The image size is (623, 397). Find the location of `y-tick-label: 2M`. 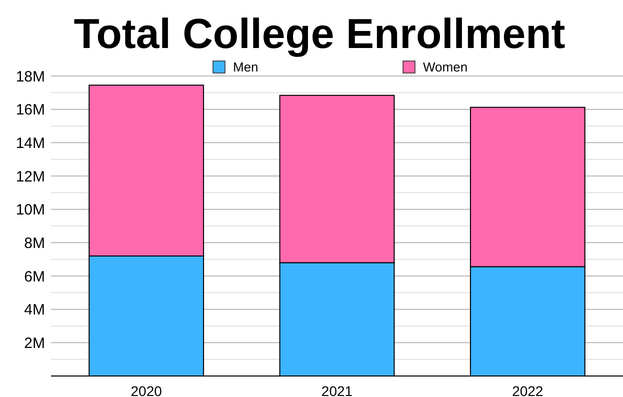

y-tick-label: 2M is located at coordinates (34, 343).